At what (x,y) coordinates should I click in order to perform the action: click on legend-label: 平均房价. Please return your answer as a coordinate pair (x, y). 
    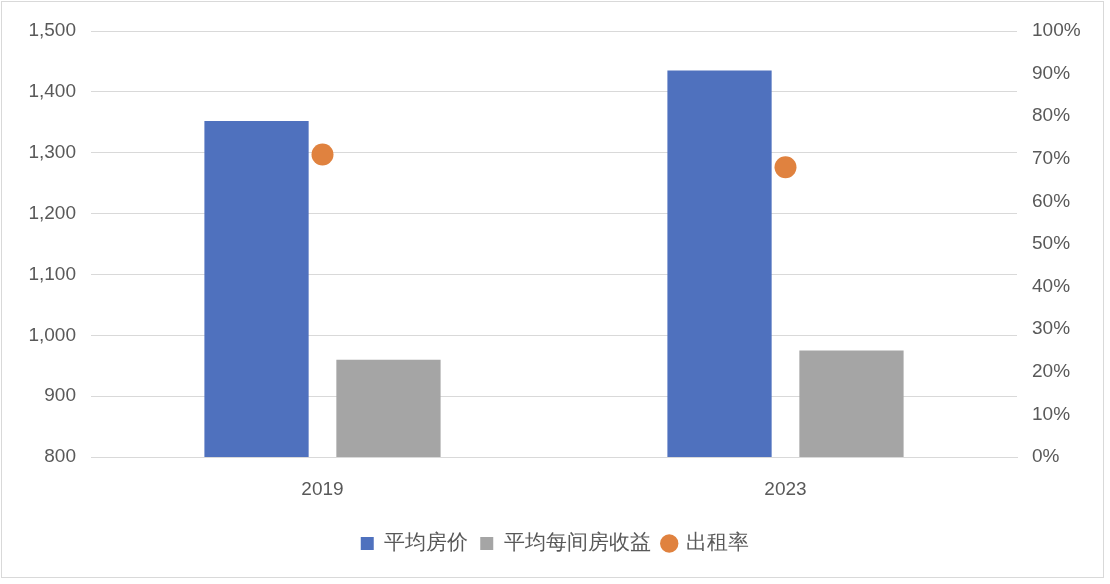
    Looking at the image, I should click on (426, 542).